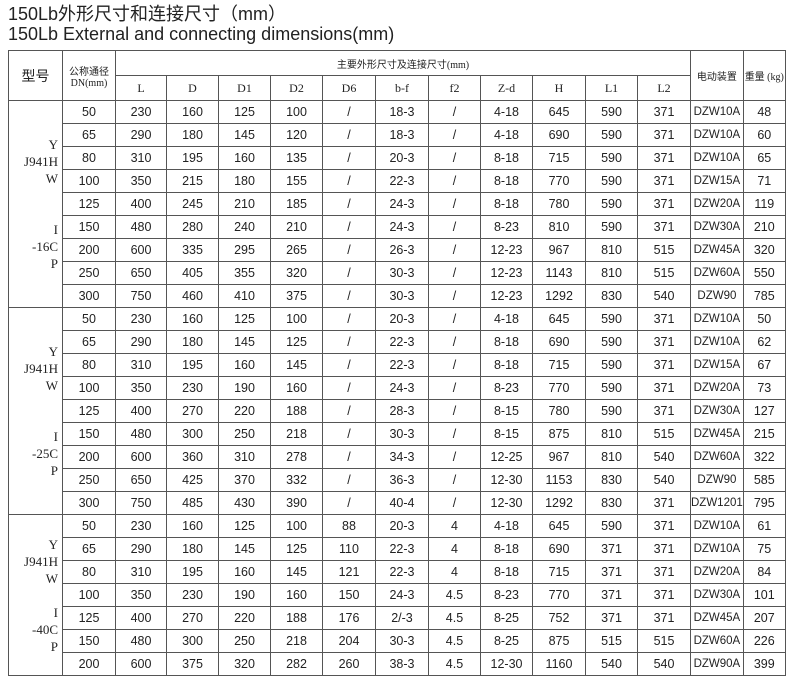 The width and height of the screenshot is (800, 684). Describe the element at coordinates (192, 250) in the screenshot. I see `table-cell: 335` at that location.